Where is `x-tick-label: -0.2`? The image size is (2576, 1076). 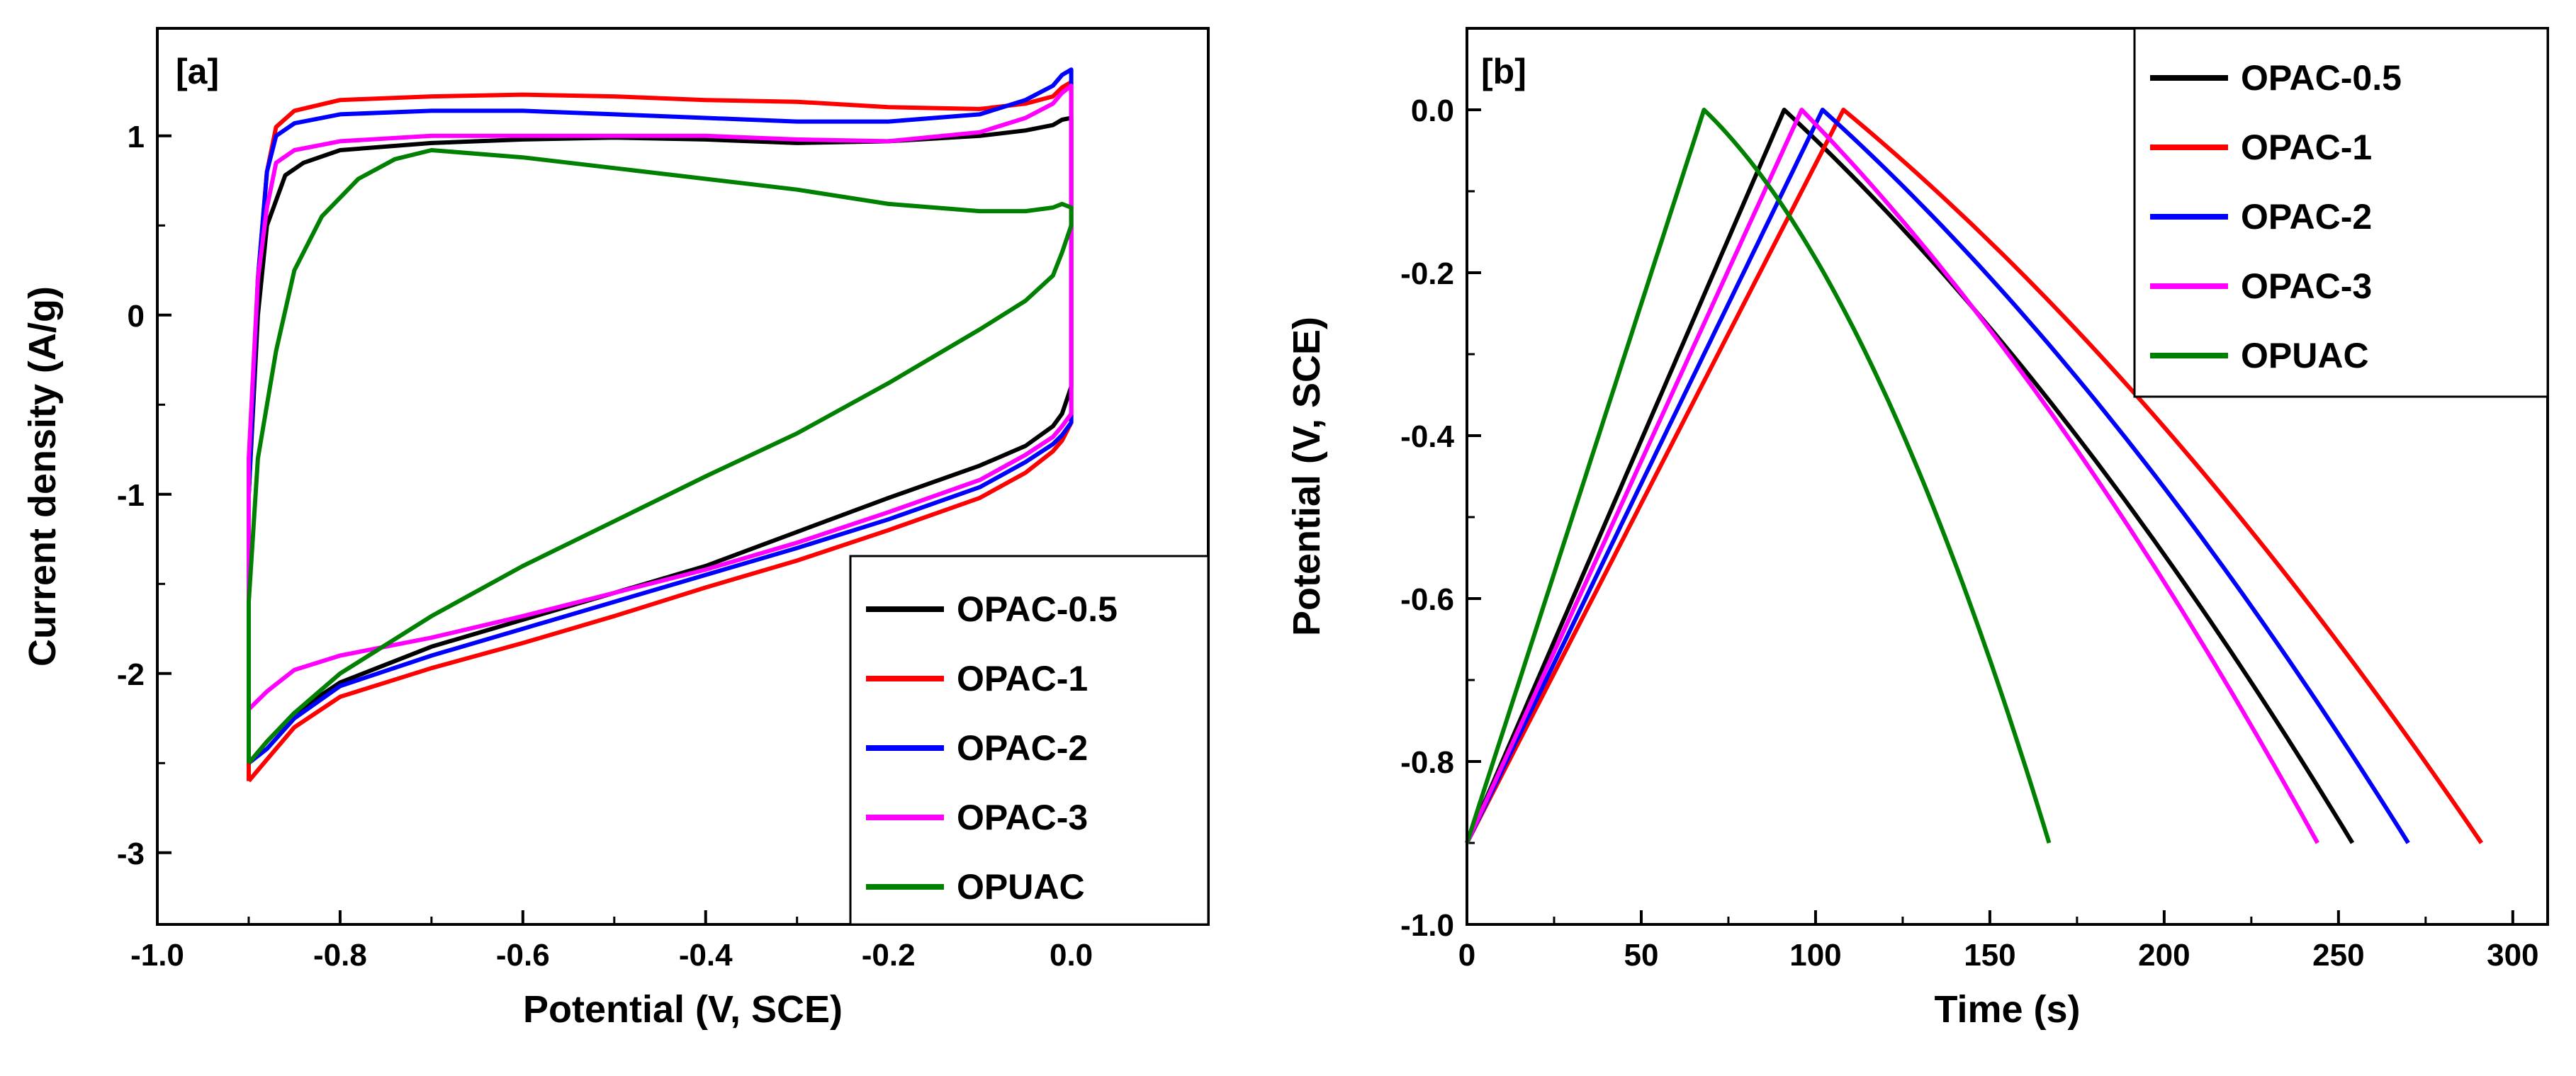 x-tick-label: -0.2 is located at coordinates (889, 956).